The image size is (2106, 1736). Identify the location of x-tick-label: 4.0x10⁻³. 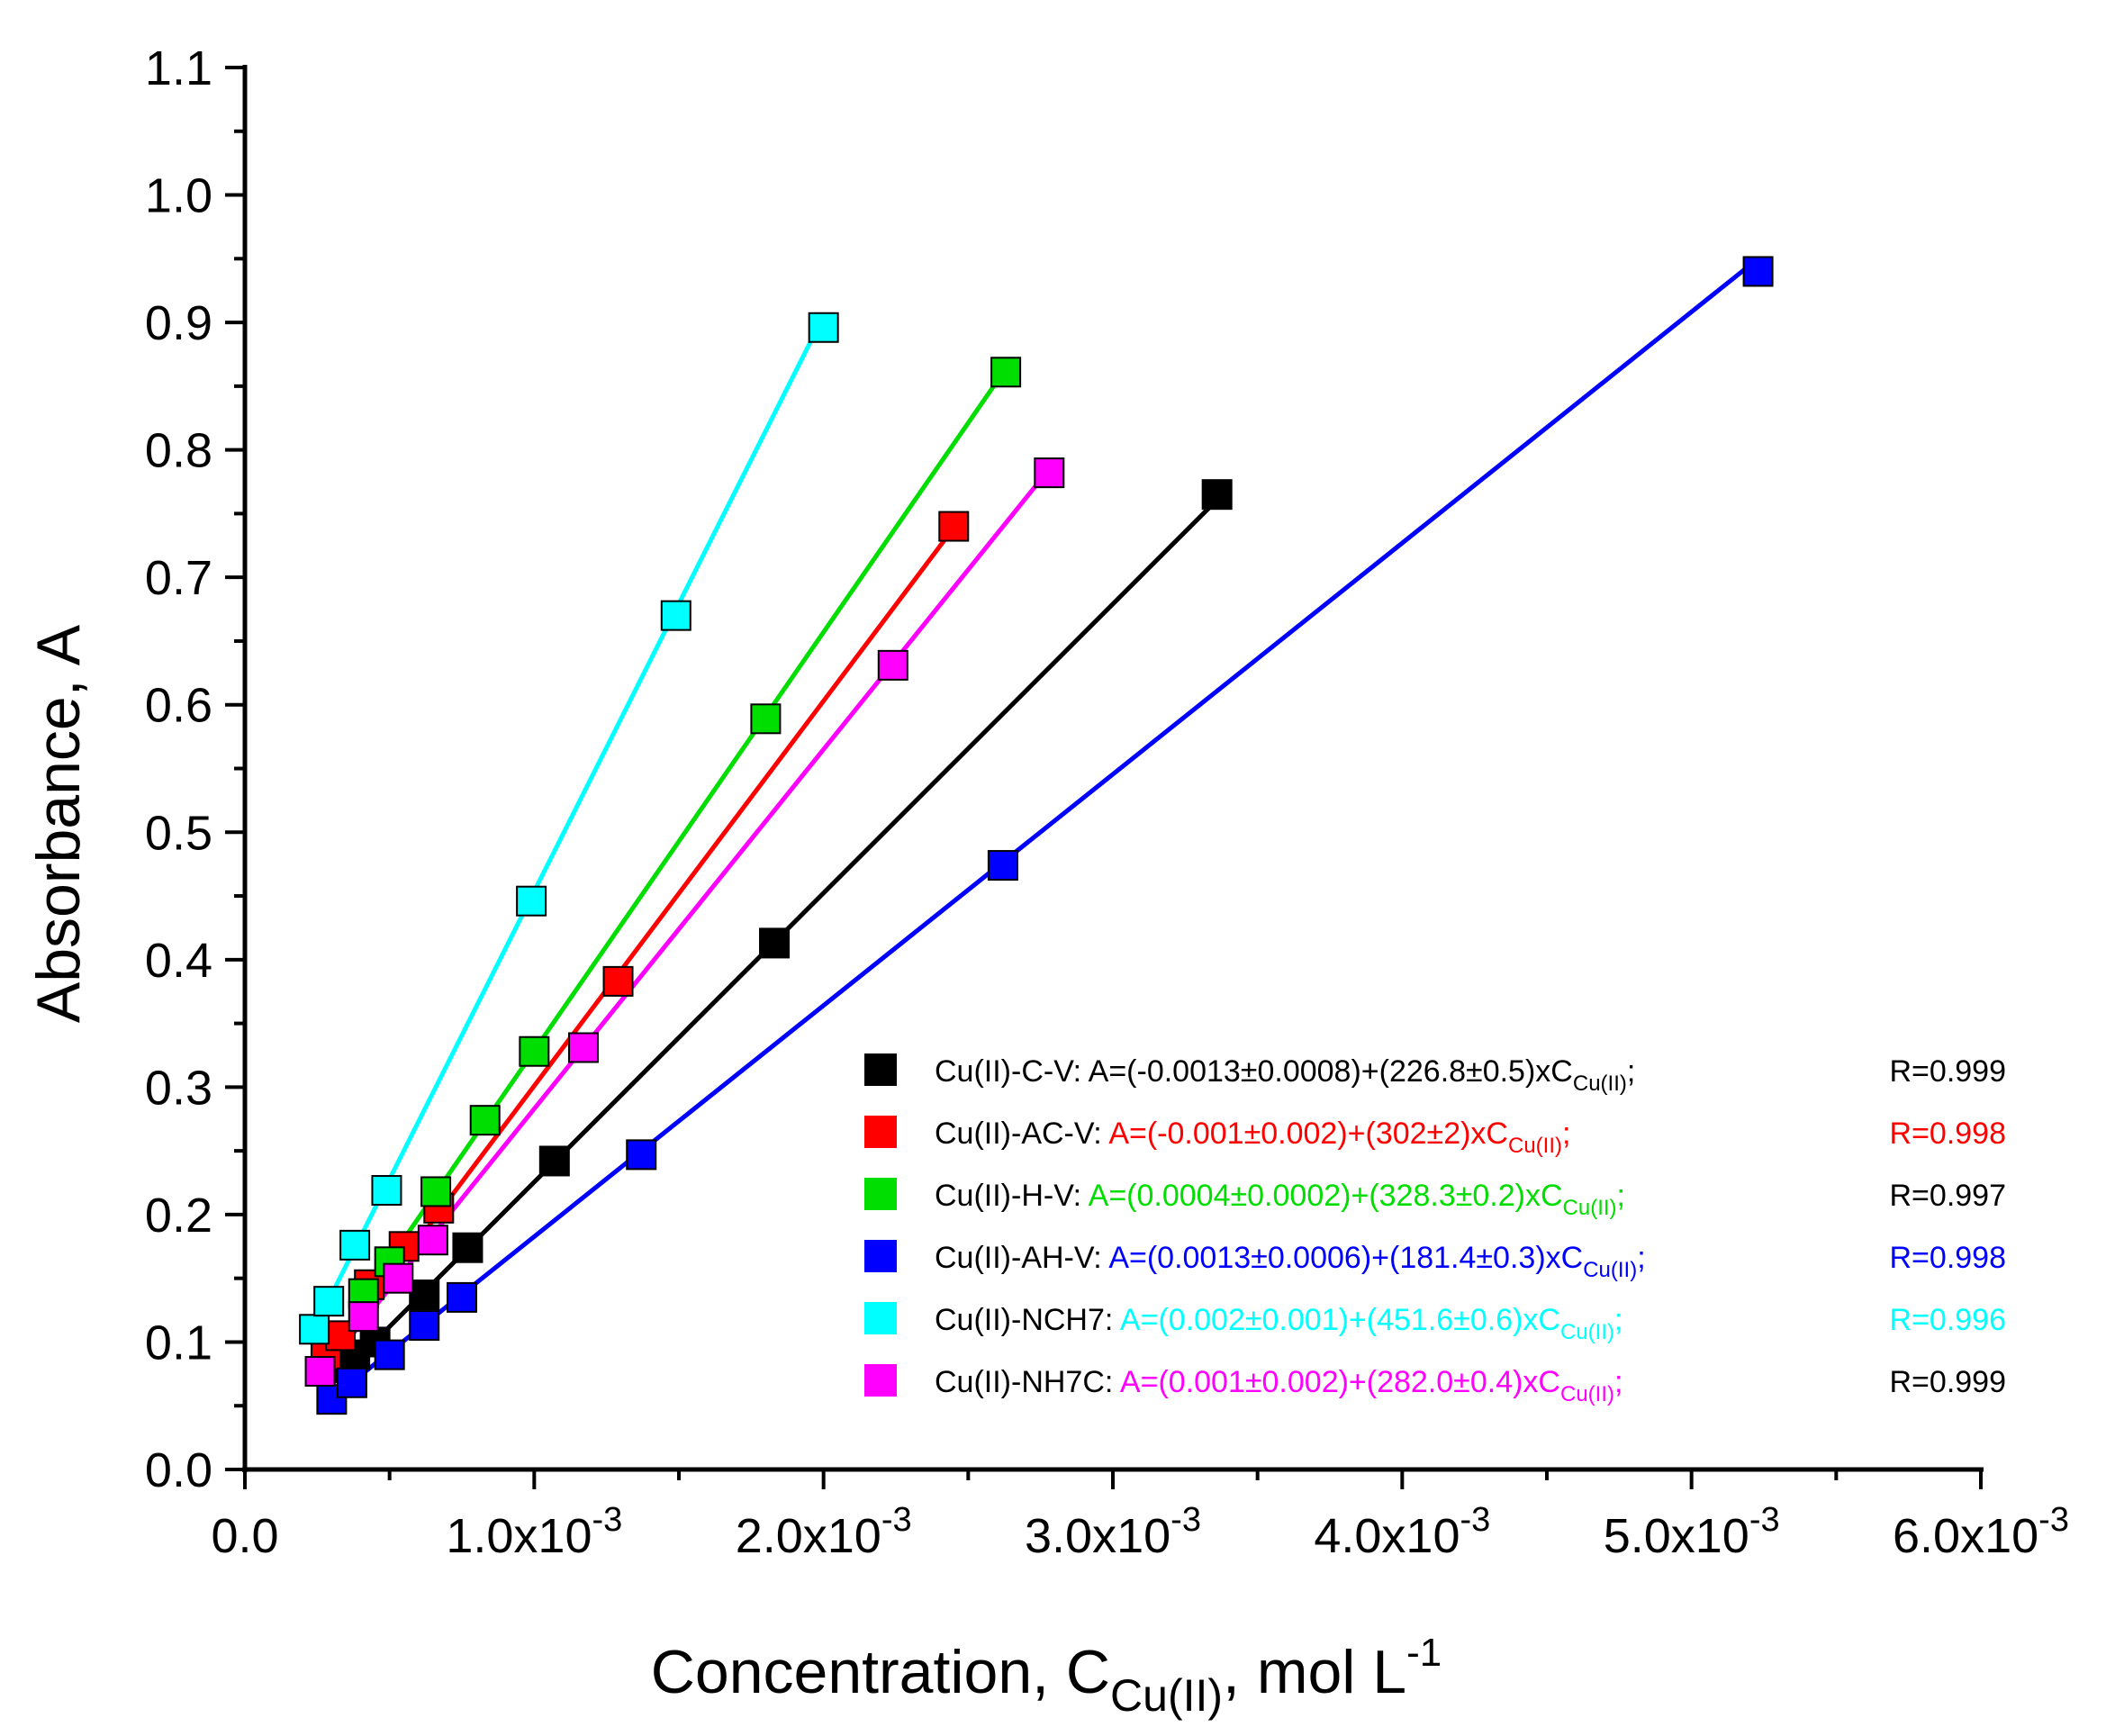
(1402, 1532).